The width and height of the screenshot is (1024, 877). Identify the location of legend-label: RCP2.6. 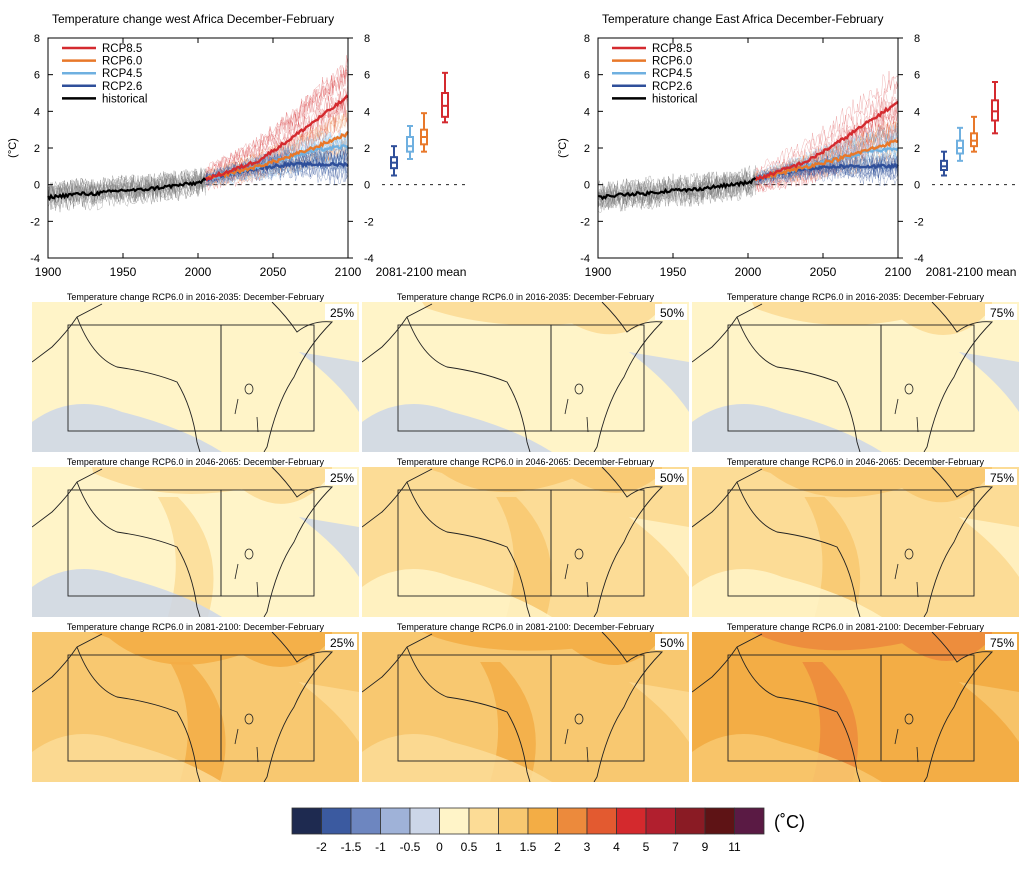
(122, 87).